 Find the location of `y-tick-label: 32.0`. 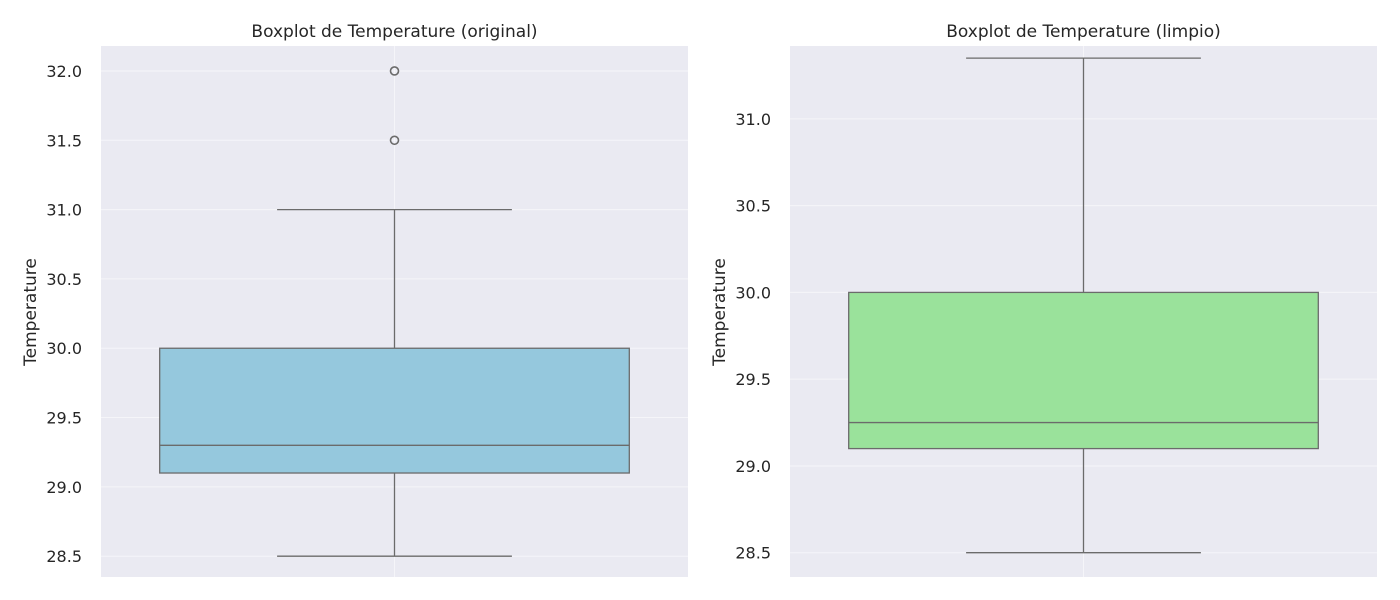

y-tick-label: 32.0 is located at coordinates (64, 71).